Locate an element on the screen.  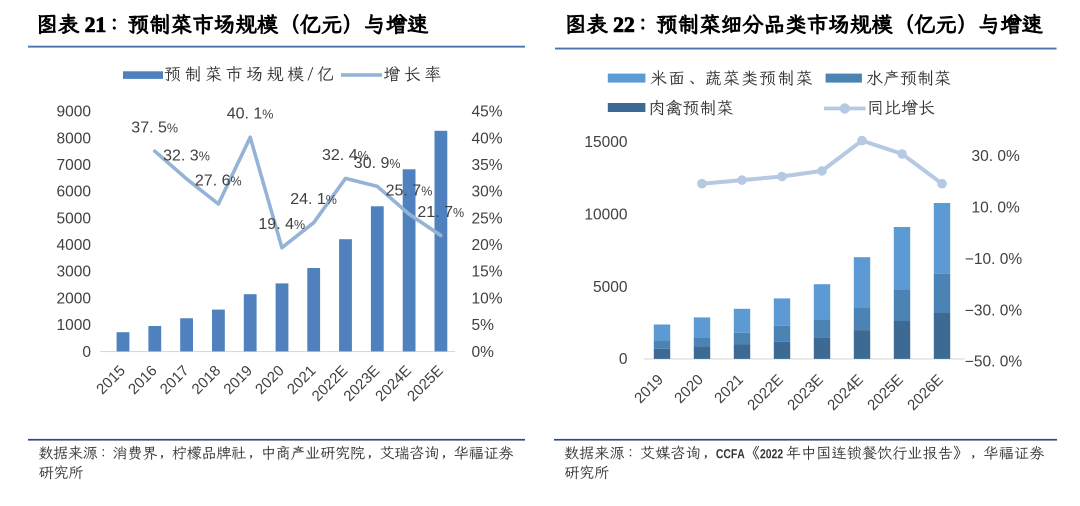
svg-text: 32. 4% is located at coordinates (345, 155).